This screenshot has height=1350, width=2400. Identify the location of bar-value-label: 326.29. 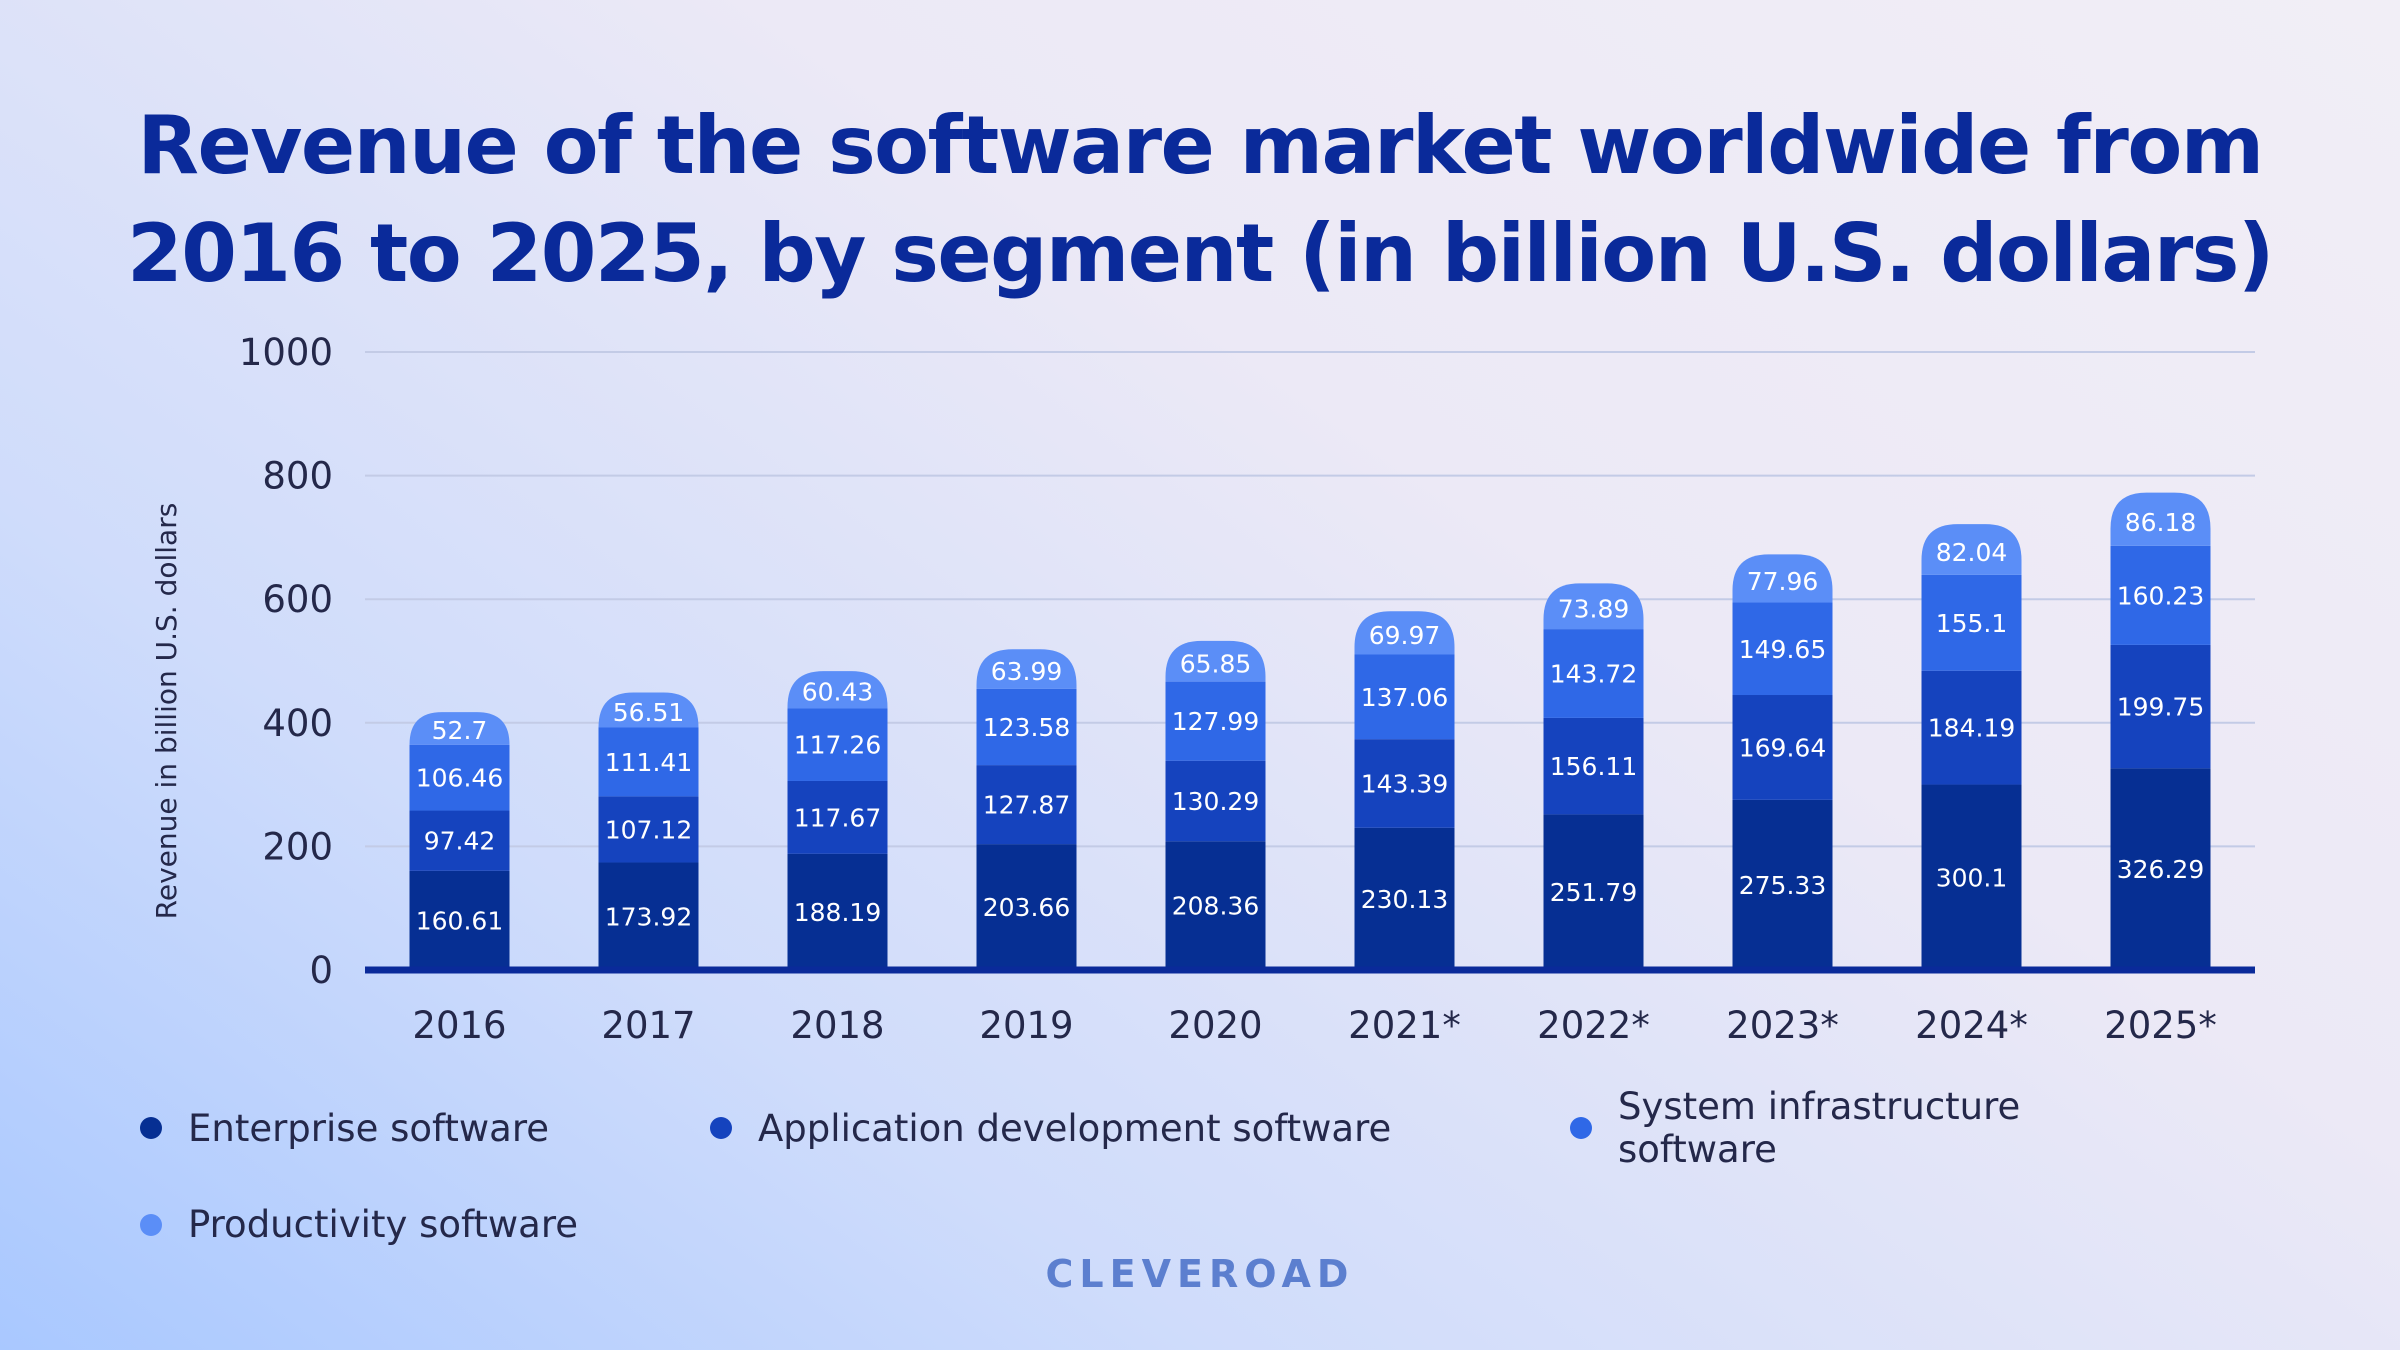
(2160, 869).